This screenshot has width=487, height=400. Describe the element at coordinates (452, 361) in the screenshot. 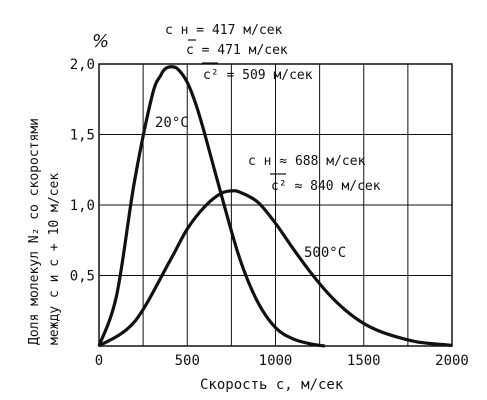

I see `x-tick-label: 2000` at that location.